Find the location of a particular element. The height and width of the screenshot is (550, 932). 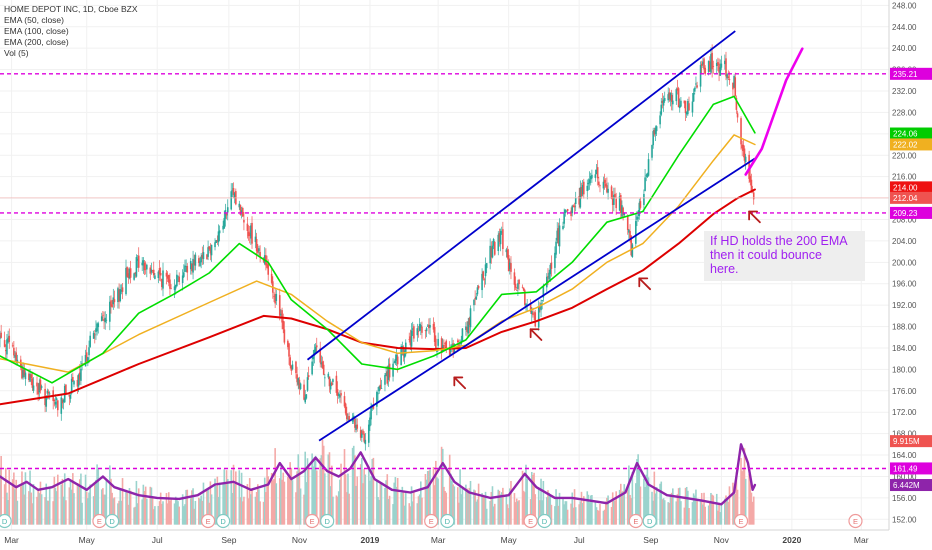

x-tick-label: Mar is located at coordinates (11, 540).